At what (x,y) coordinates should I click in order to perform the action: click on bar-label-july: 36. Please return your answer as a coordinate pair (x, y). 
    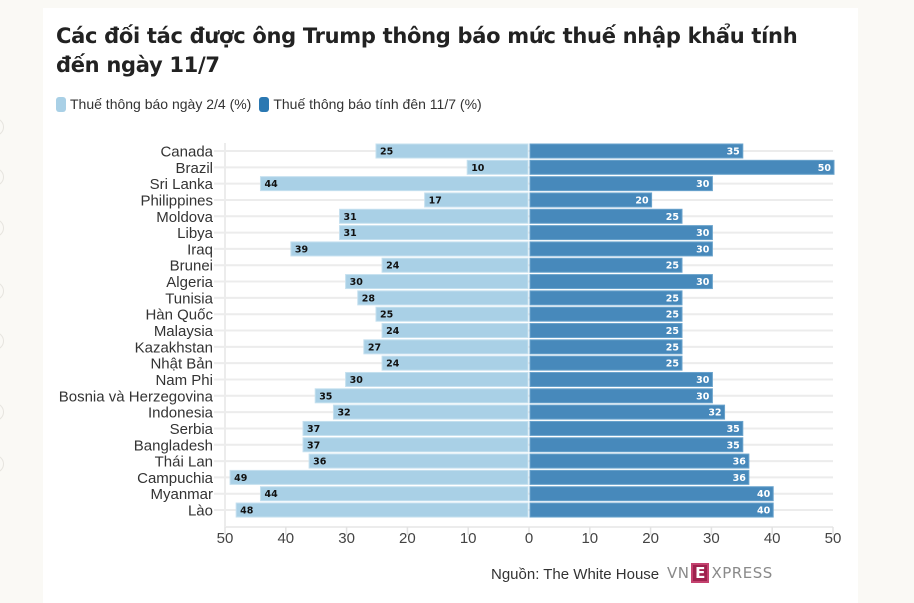
    Looking at the image, I should click on (740, 478).